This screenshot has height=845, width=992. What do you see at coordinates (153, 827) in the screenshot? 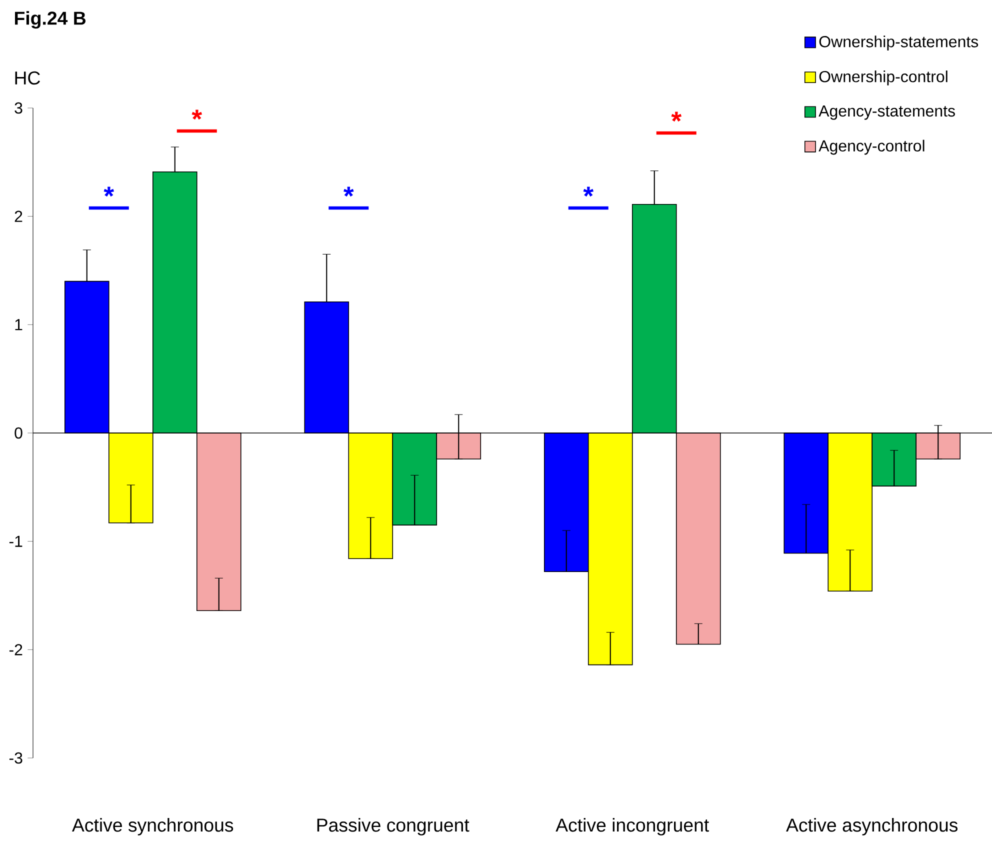
I see `x-tick-label: Active synchronous` at bounding box center [153, 827].